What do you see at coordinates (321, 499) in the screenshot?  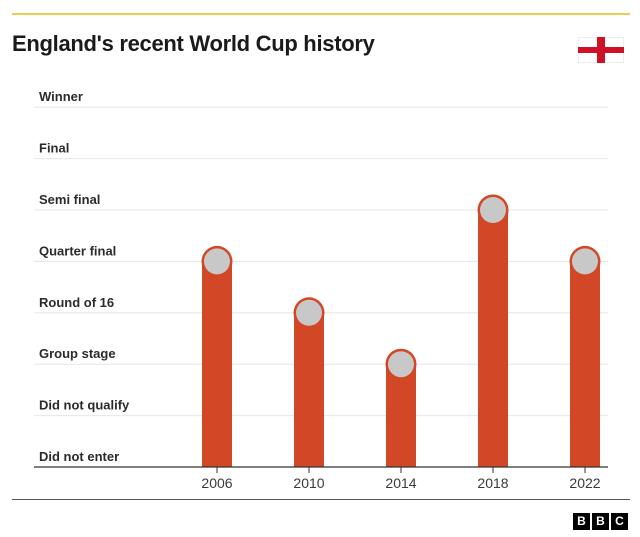 I see `bottom-rule` at bounding box center [321, 499].